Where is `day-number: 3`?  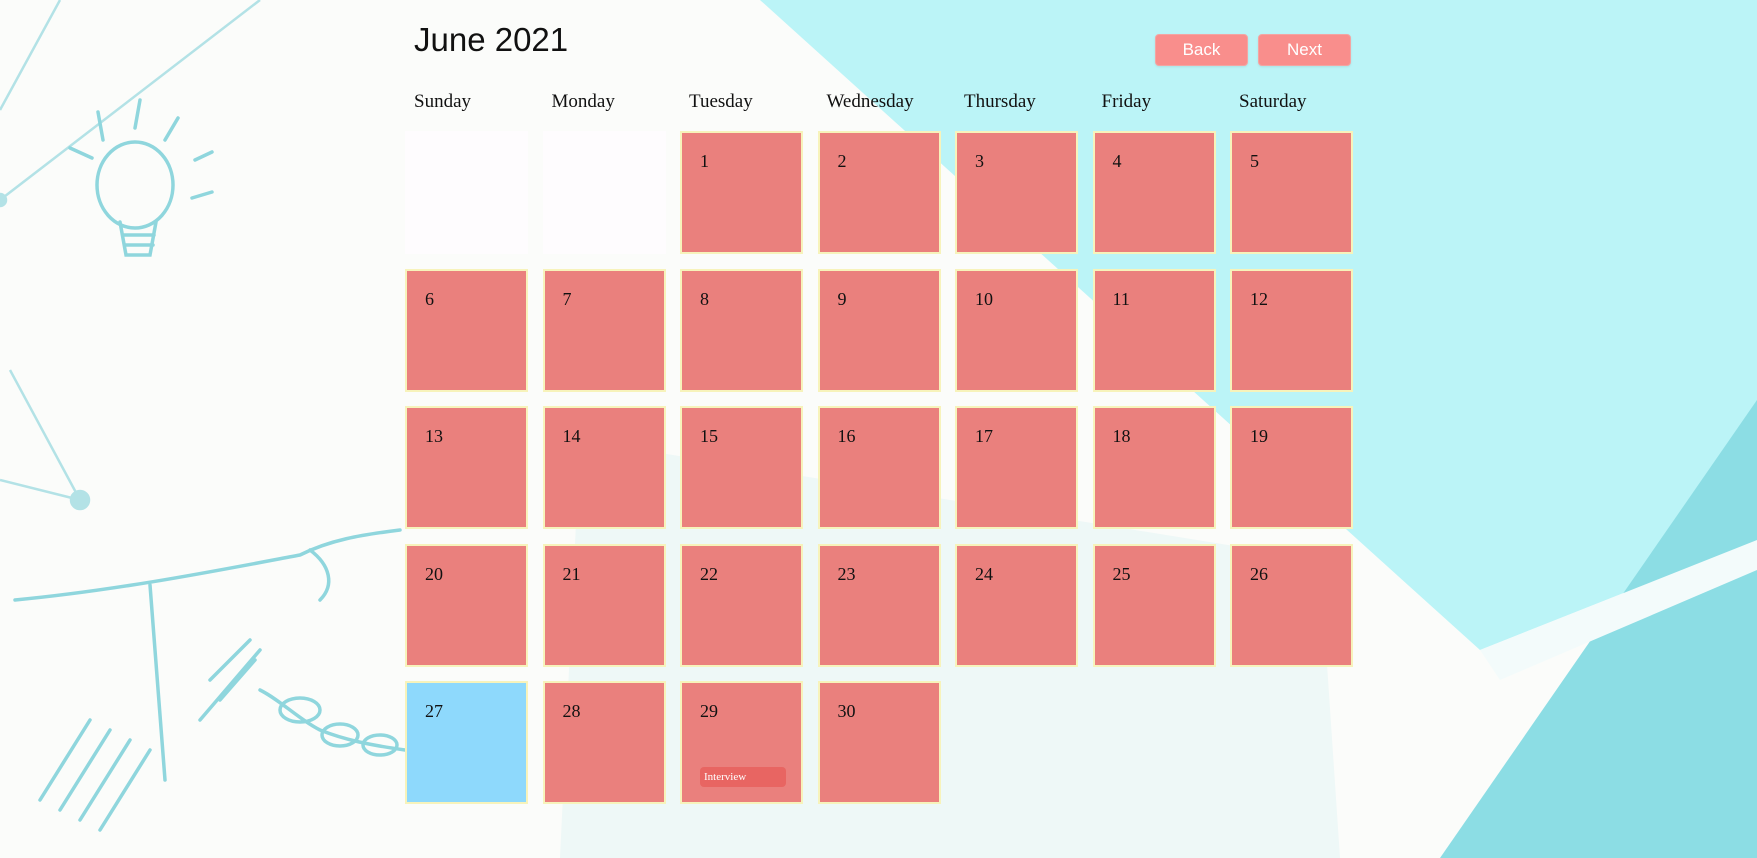
day-number: 3 is located at coordinates (979, 161).